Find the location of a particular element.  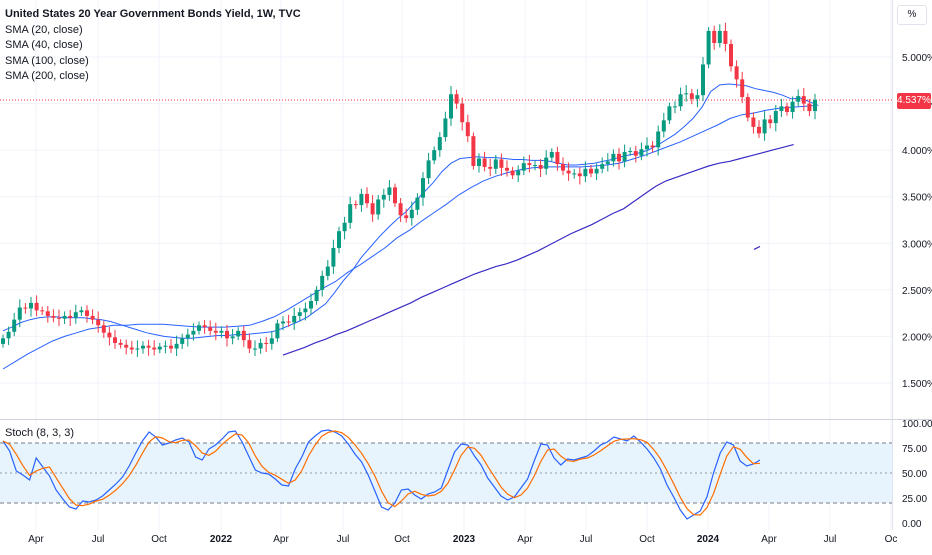

time-tick-label: 2024 is located at coordinates (708, 539).